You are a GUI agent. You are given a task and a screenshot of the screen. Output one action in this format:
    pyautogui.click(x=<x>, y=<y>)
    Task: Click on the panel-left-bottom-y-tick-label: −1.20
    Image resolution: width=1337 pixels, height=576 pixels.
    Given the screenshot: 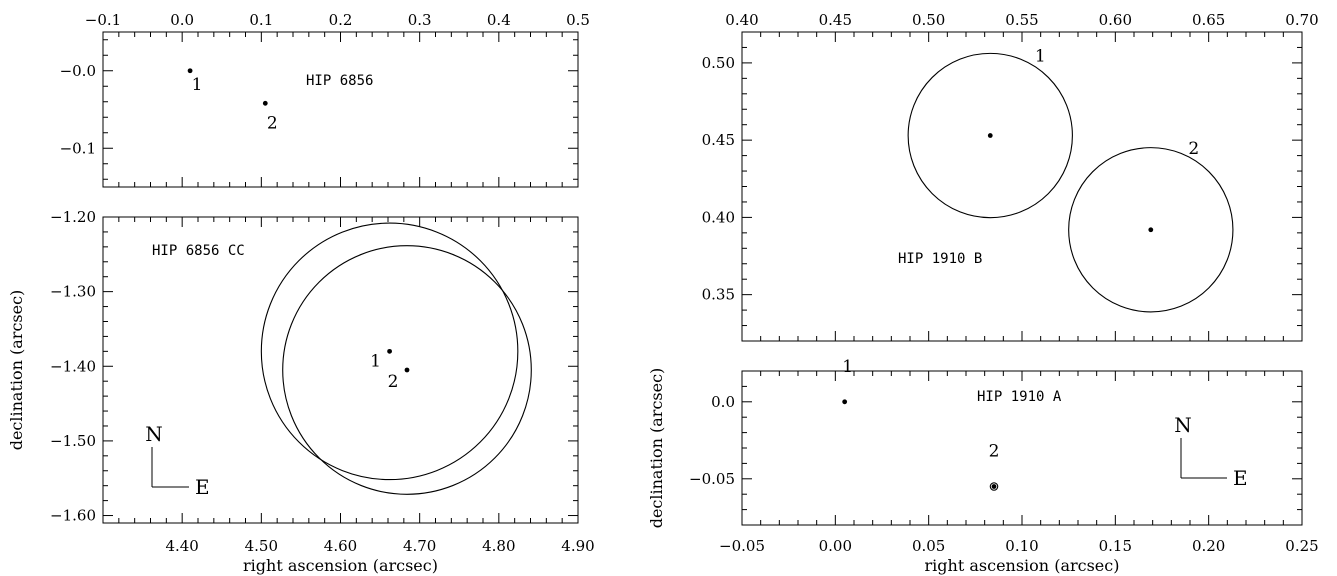 What is the action you would take?
    pyautogui.click(x=73, y=217)
    